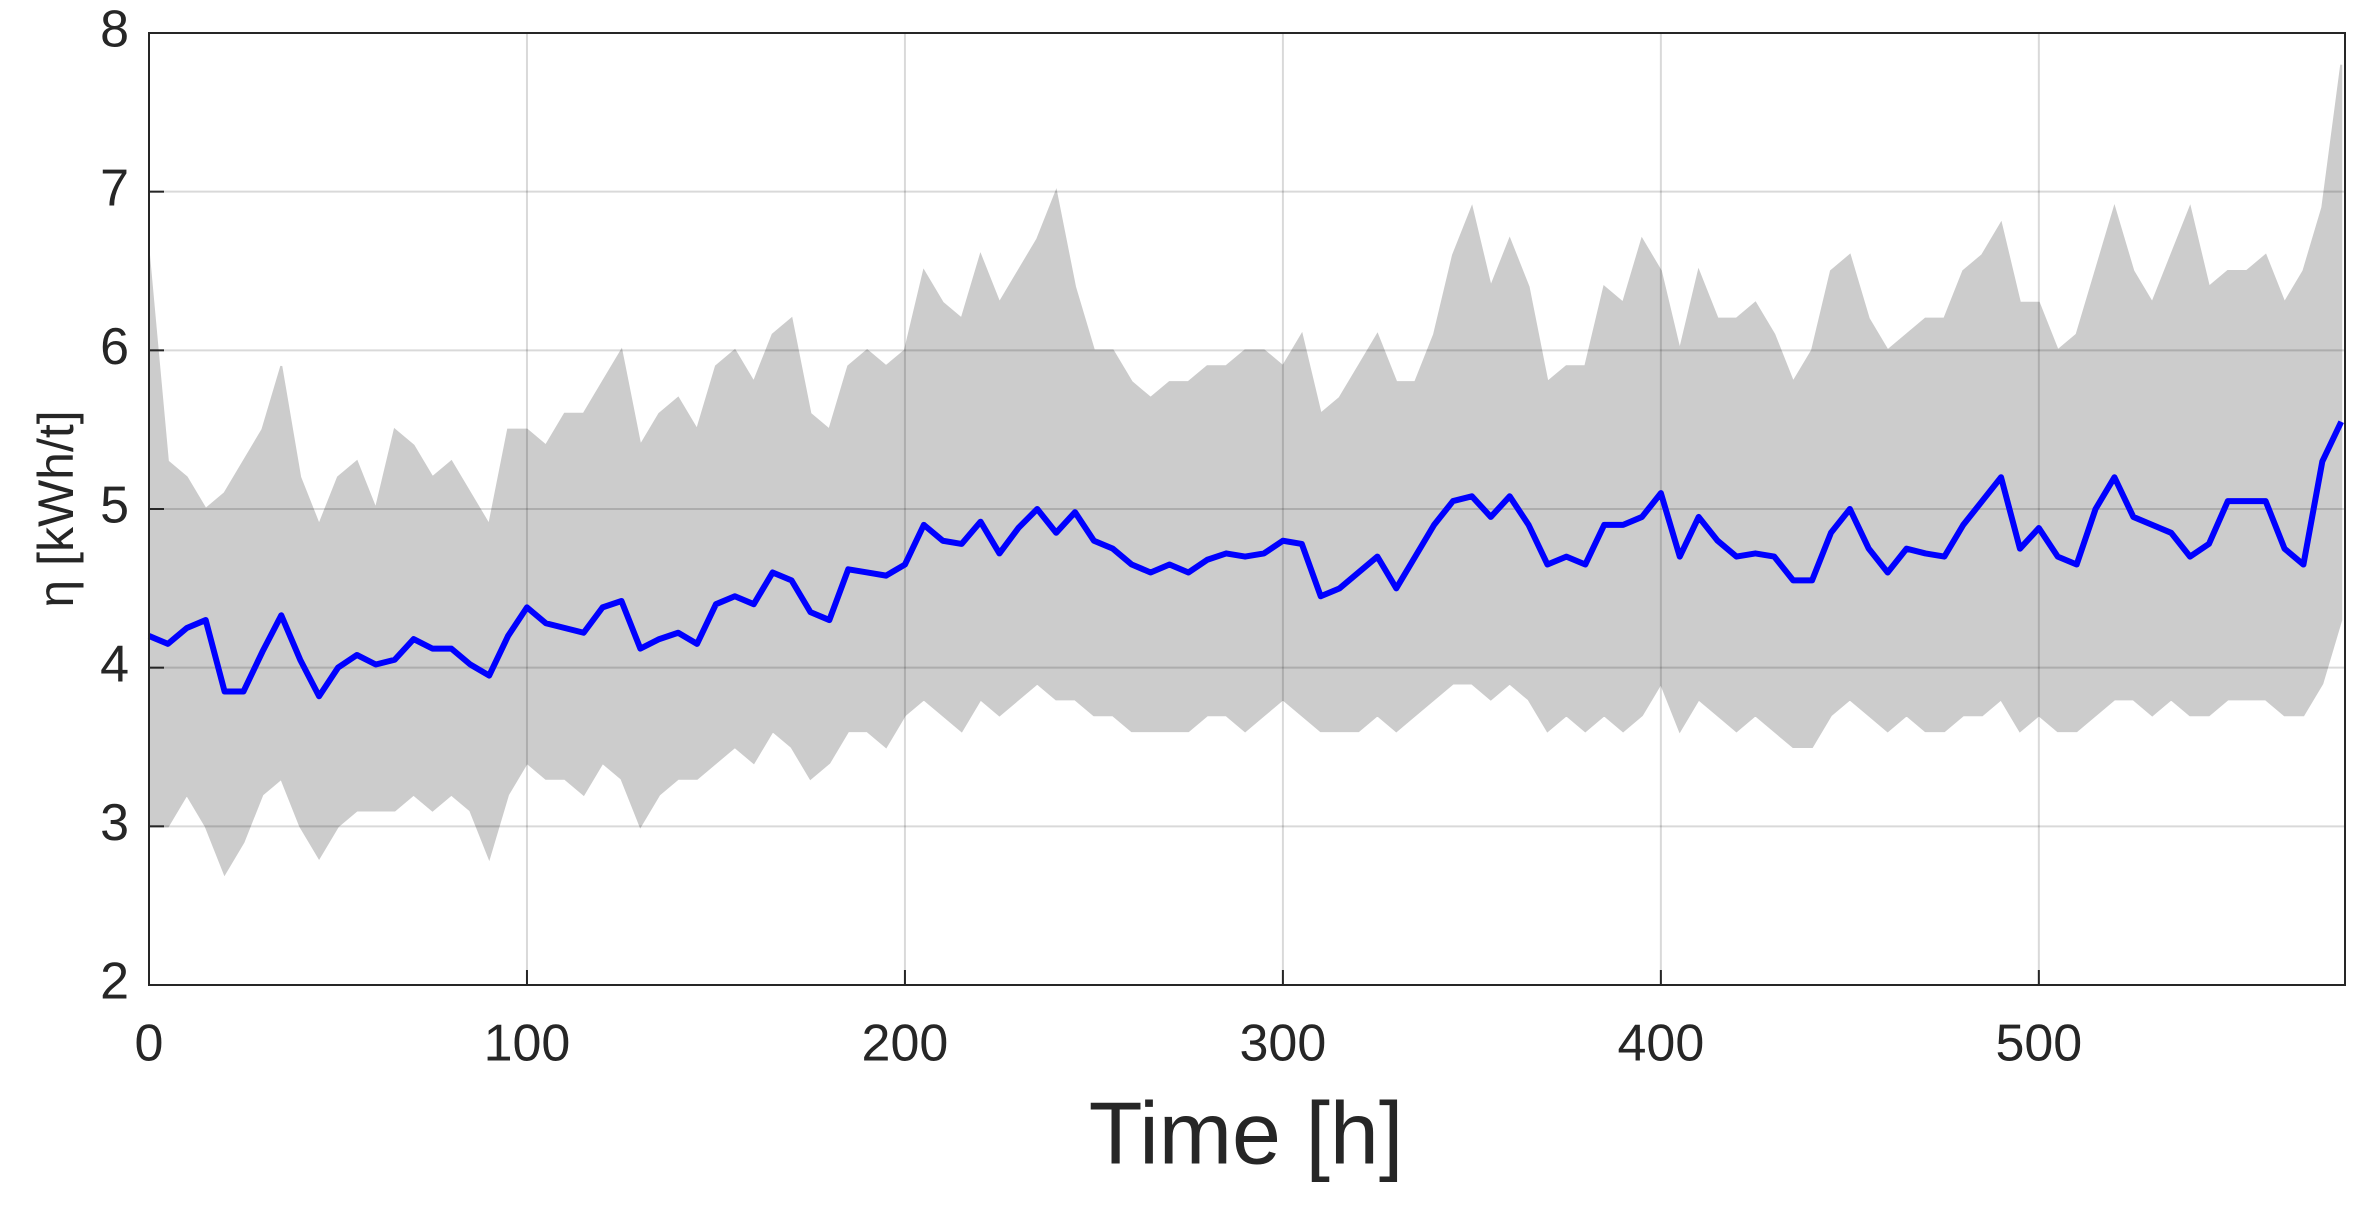  Describe the element at coordinates (114, 30) in the screenshot. I see `y-tick-label: 8` at that location.